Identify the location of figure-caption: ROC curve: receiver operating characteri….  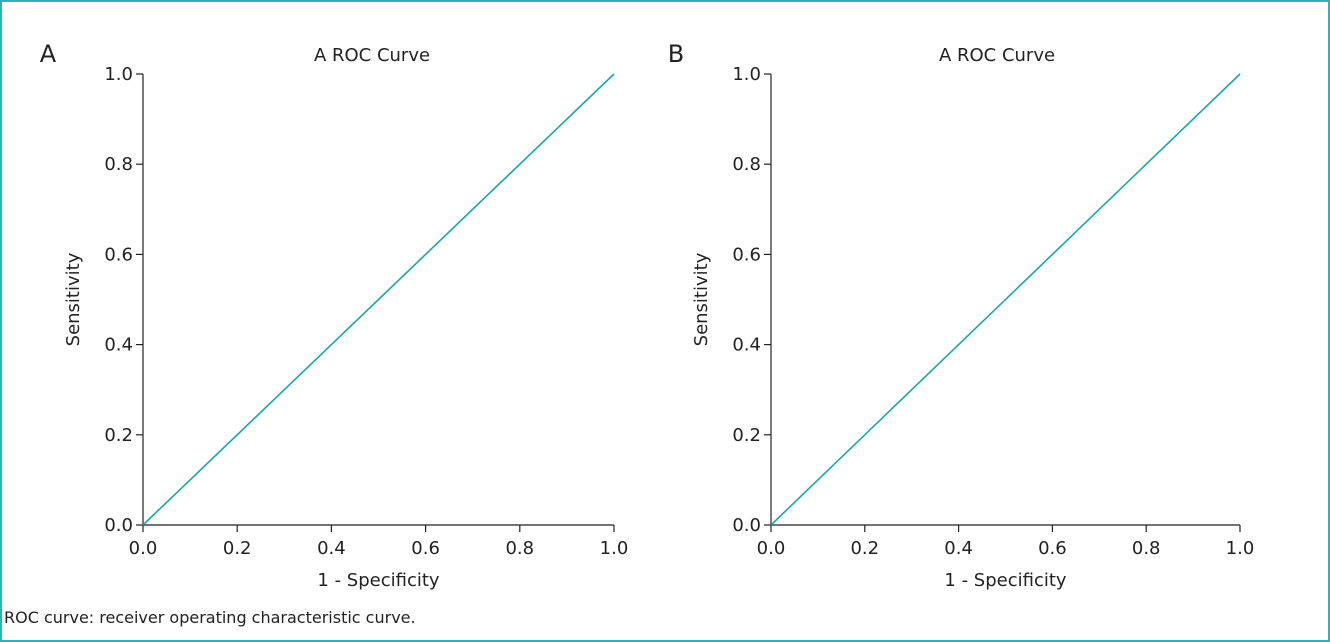
(210, 617).